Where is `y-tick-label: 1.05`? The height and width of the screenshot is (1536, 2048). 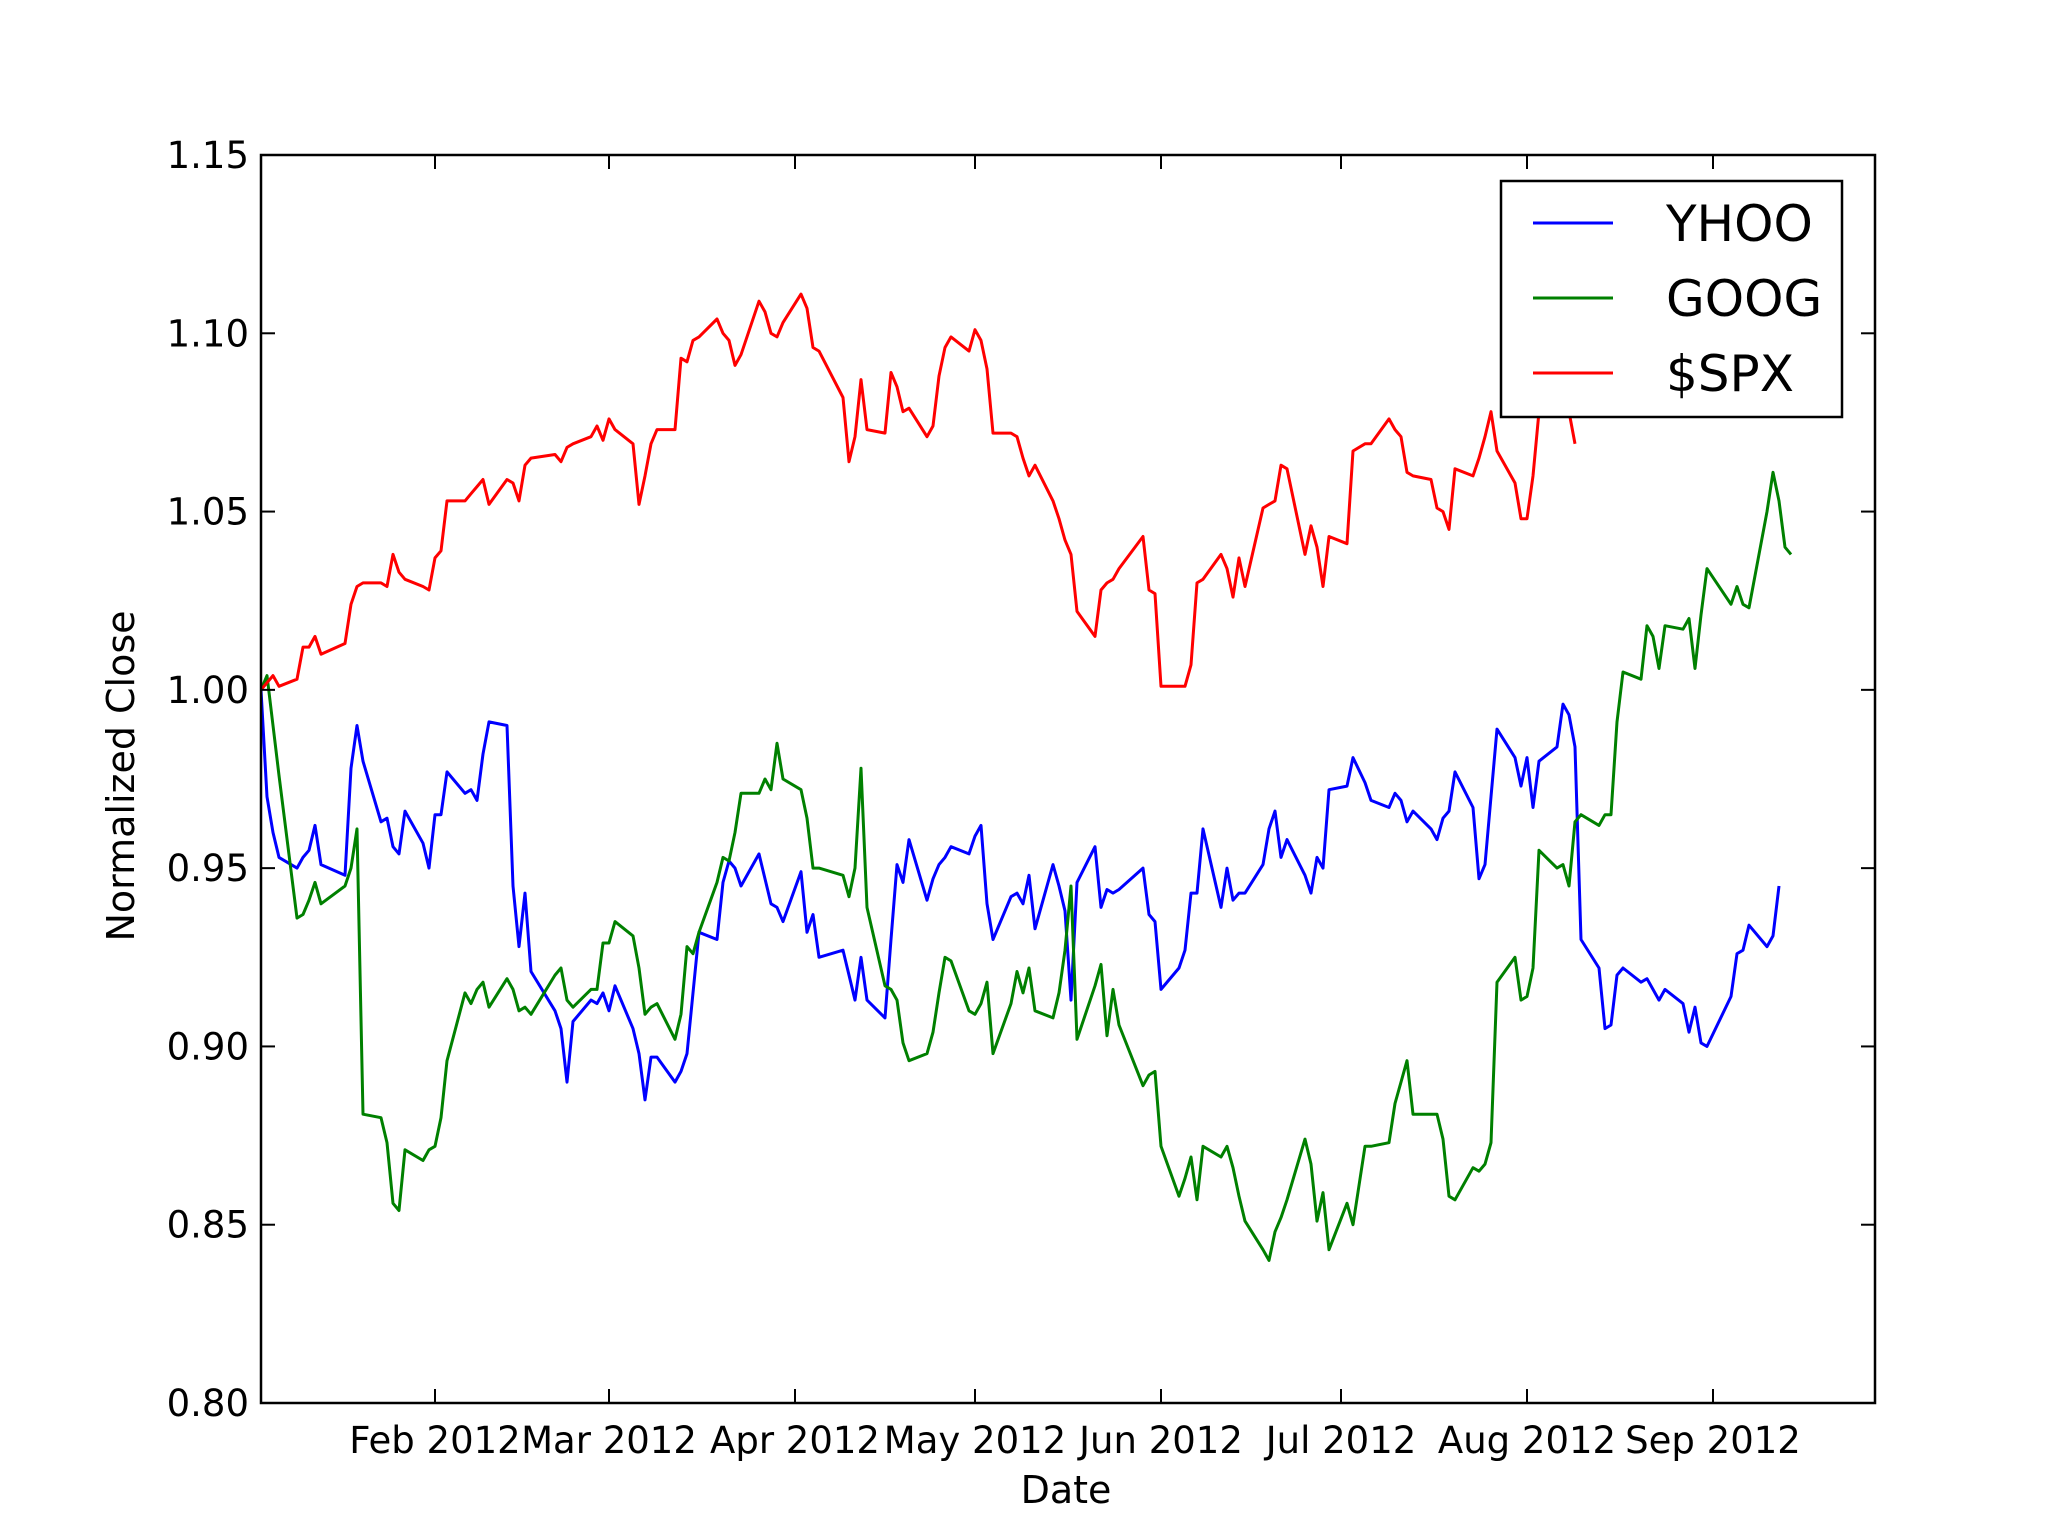 y-tick-label: 1.05 is located at coordinates (208, 512).